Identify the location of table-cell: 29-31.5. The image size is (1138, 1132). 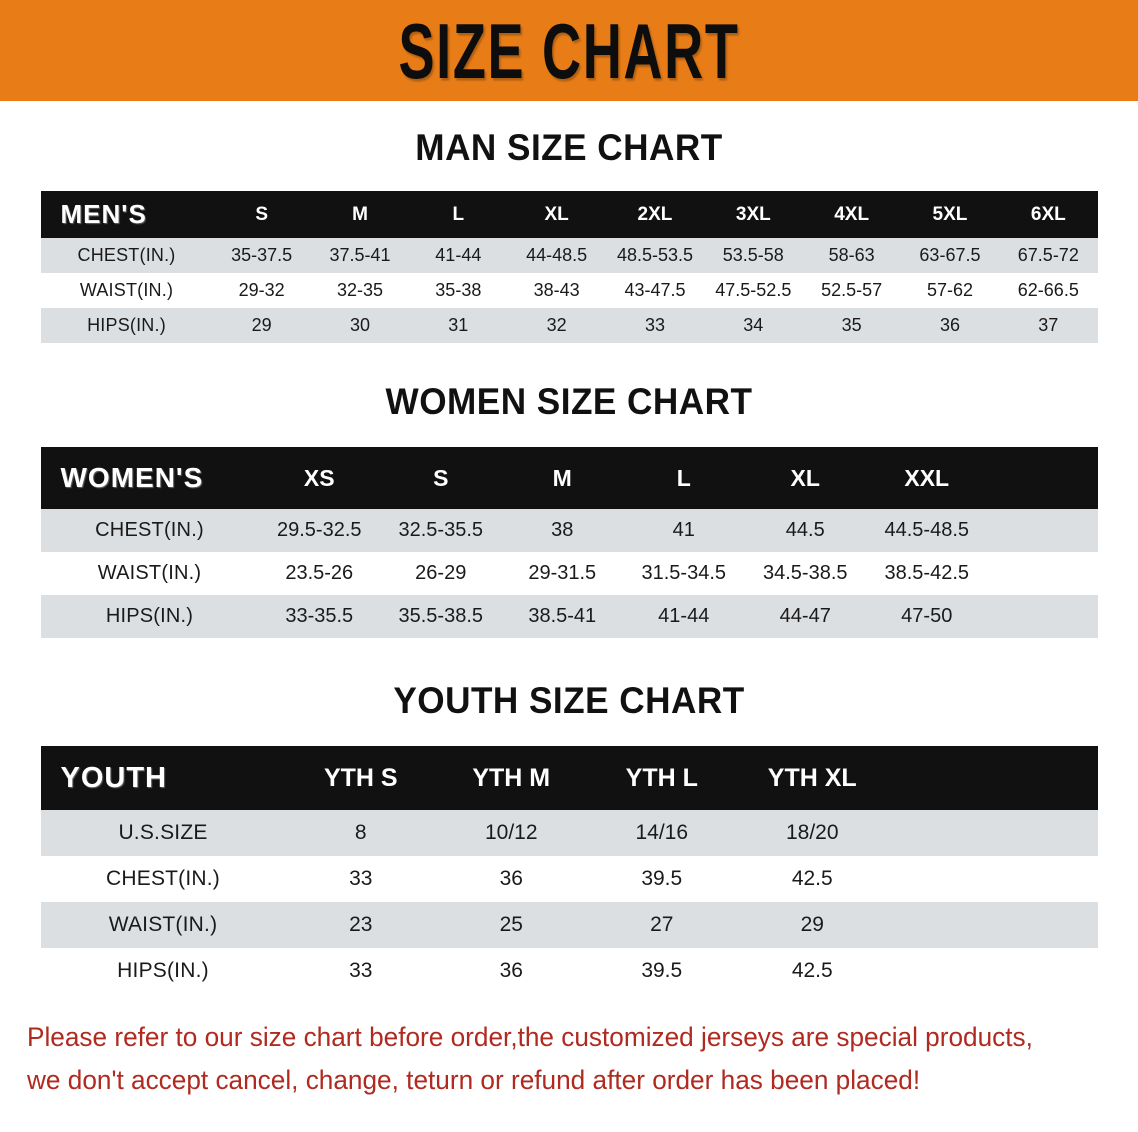
(562, 573).